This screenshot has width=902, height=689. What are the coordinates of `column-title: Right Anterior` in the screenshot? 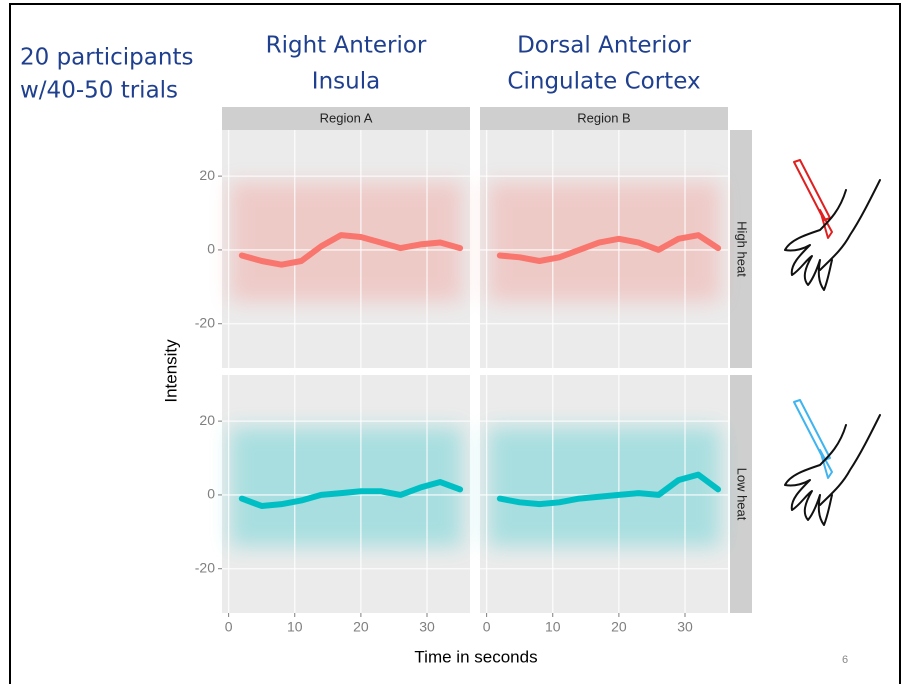 It's located at (346, 46).